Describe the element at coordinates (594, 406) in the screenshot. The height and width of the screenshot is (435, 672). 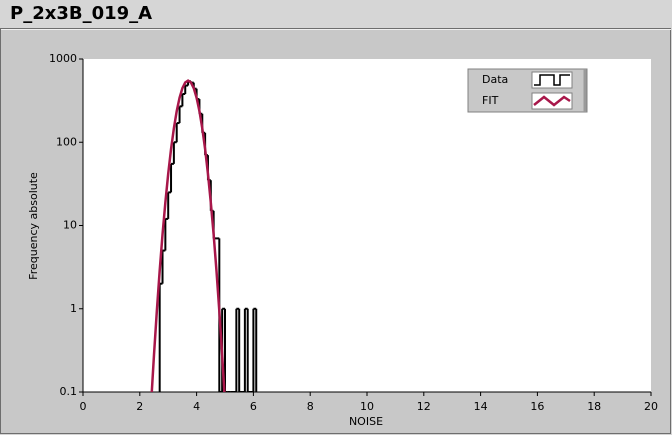
I see `x-tick-label: 18` at that location.